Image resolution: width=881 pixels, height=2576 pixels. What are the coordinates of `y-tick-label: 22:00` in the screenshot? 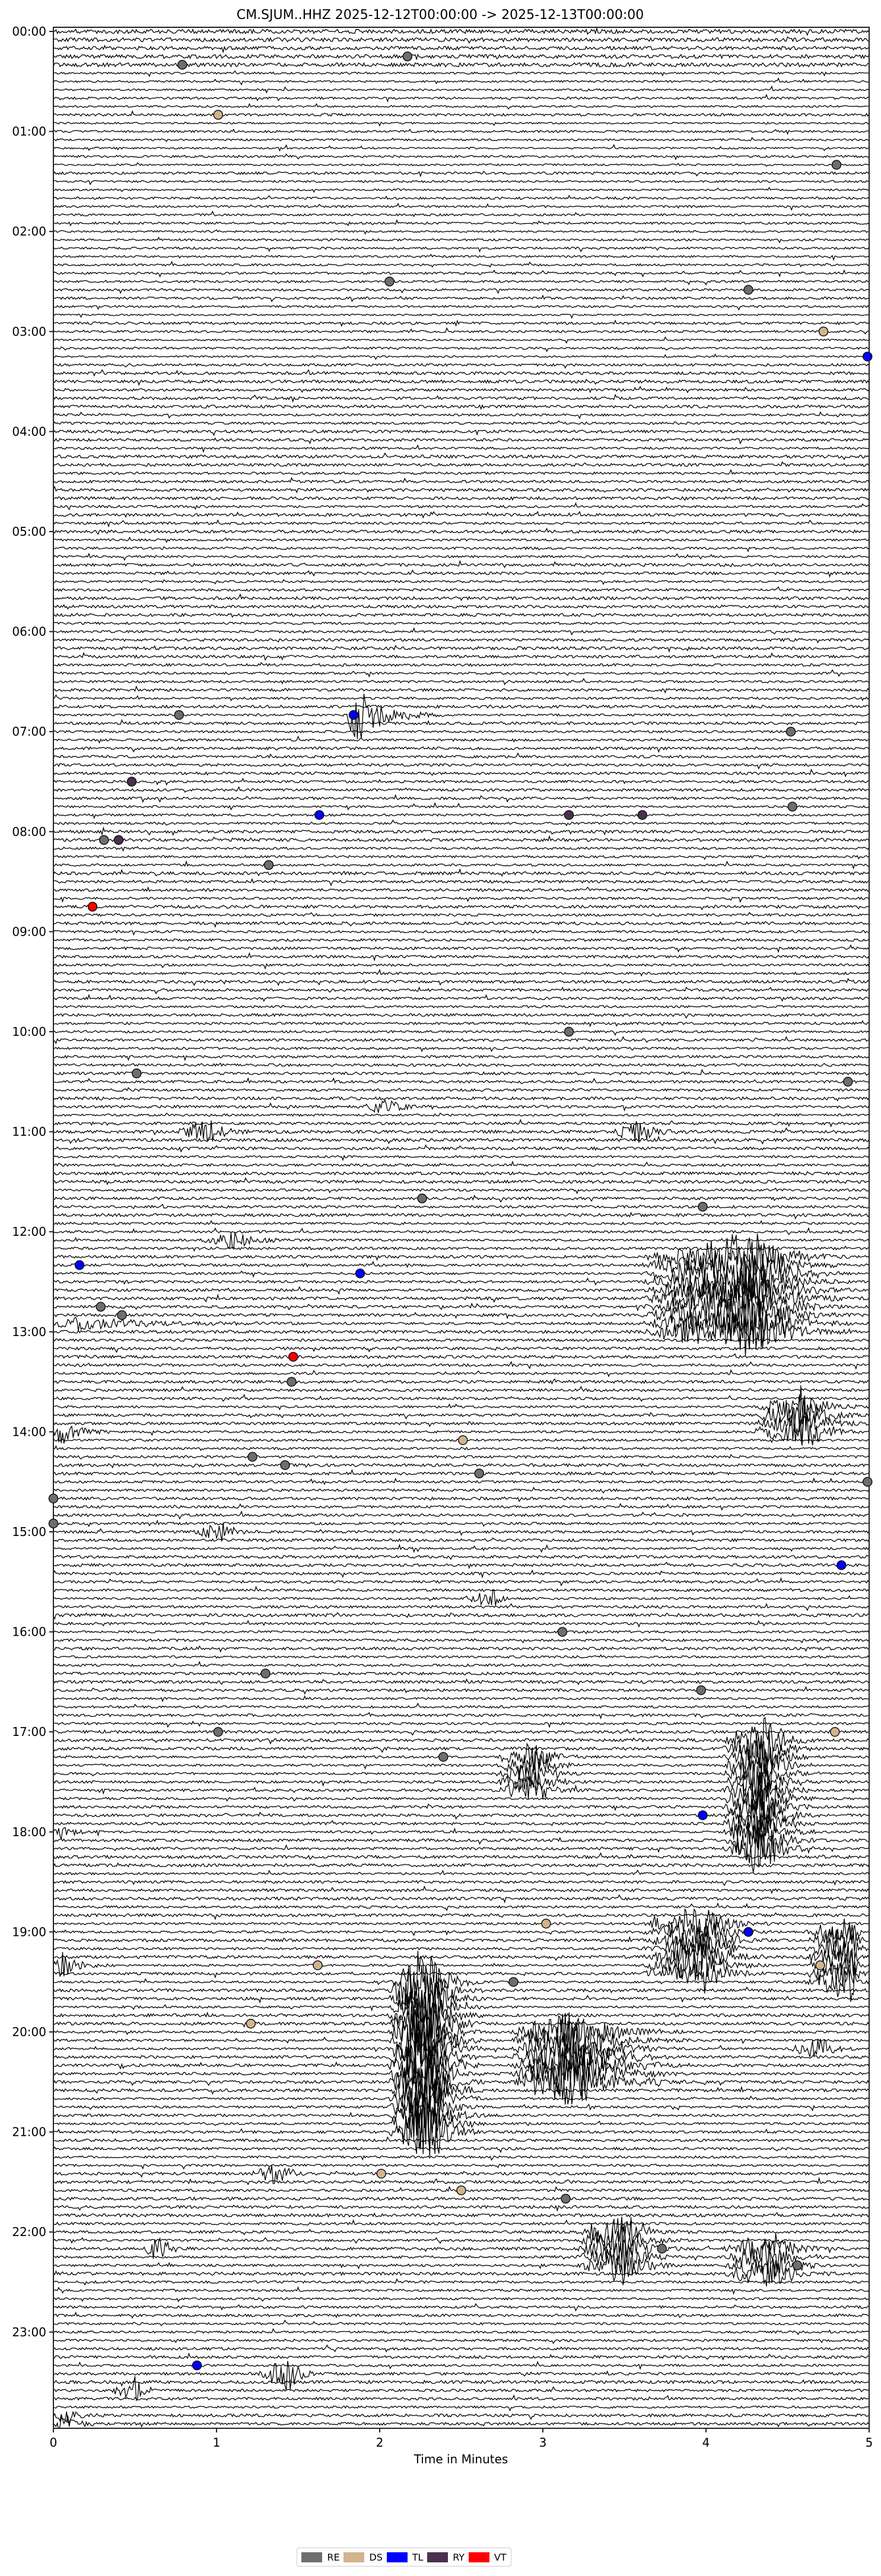 It's located at (29, 2232).